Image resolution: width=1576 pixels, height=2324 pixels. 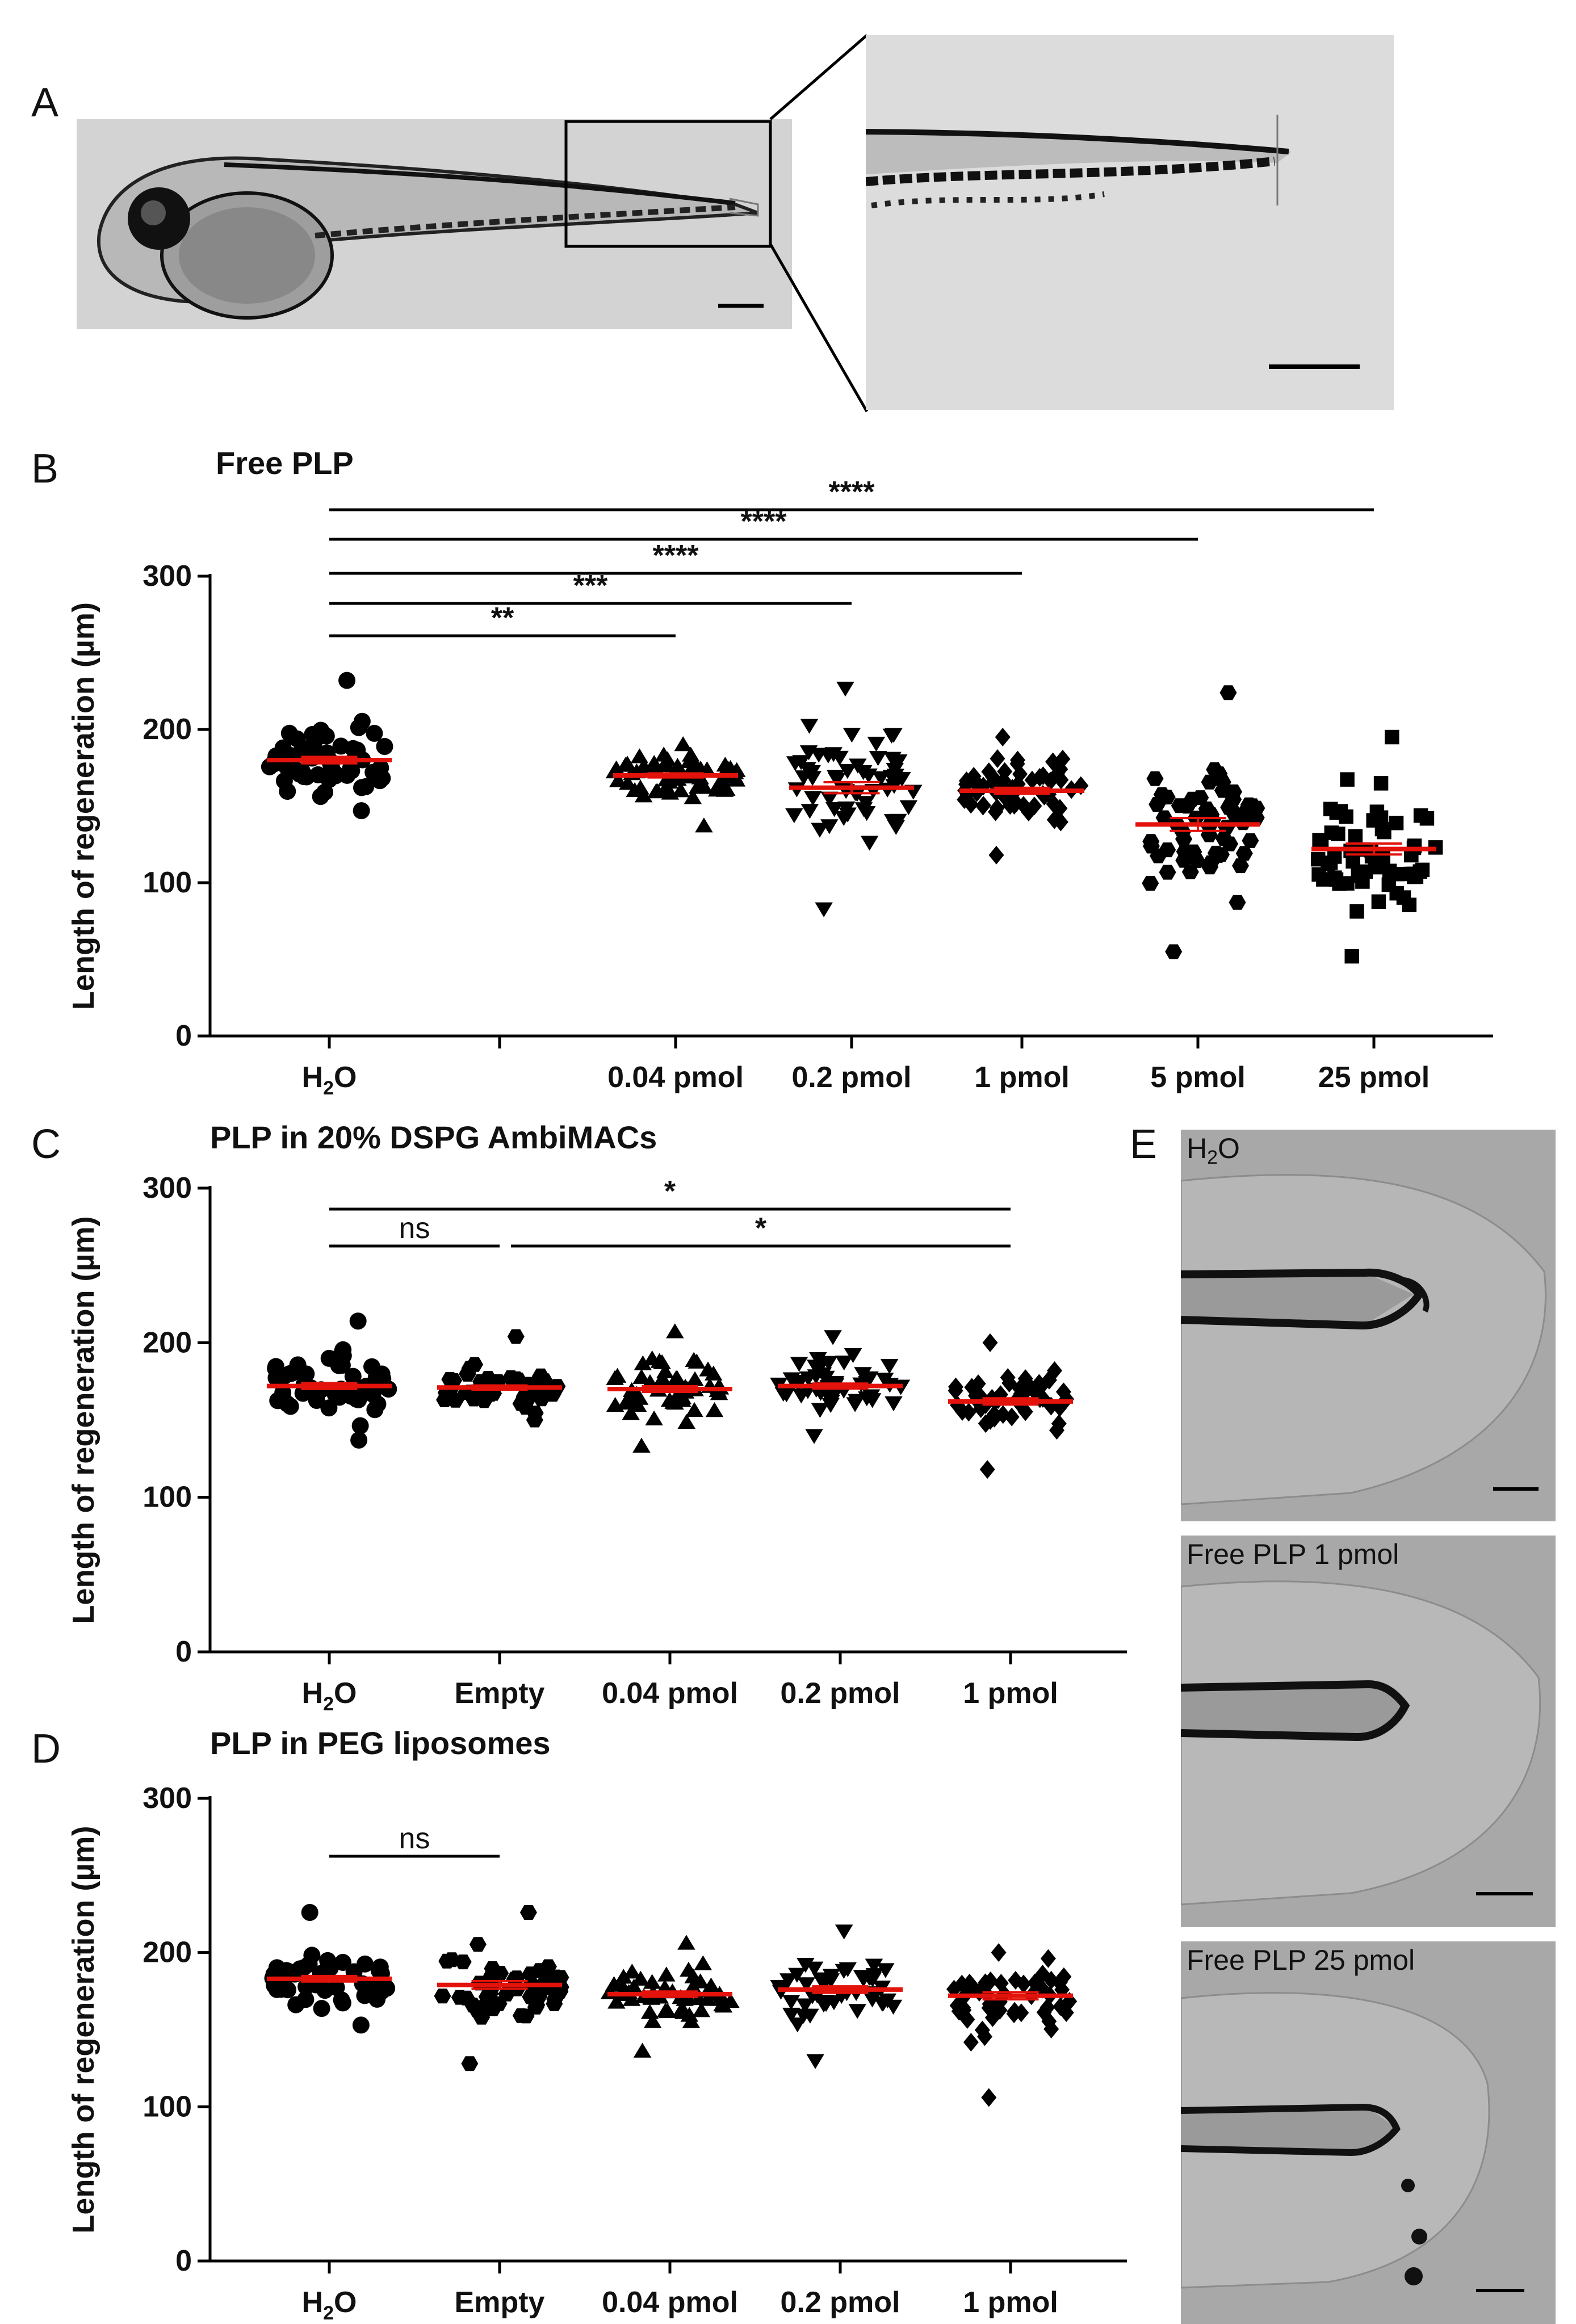 I want to click on y-tick-label: 300, so click(x=167, y=1799).